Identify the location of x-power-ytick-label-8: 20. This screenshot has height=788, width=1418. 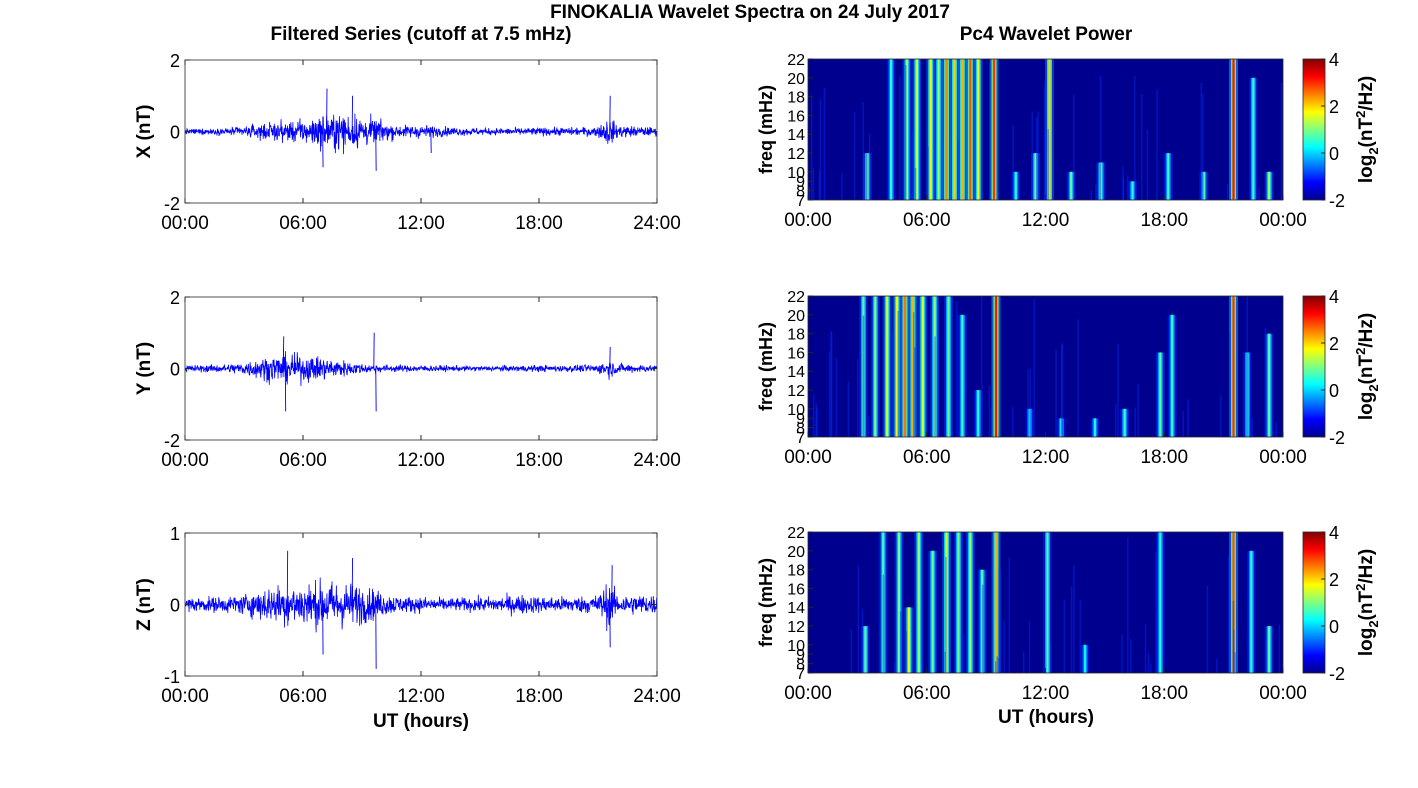
(796, 79).